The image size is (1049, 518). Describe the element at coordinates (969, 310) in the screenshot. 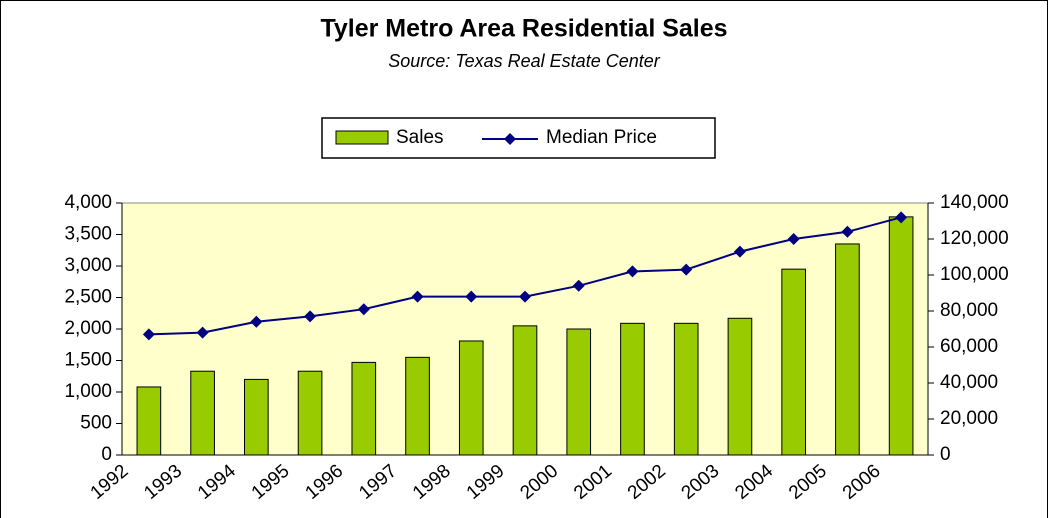

I see `y2-tick-label: 80,000` at that location.